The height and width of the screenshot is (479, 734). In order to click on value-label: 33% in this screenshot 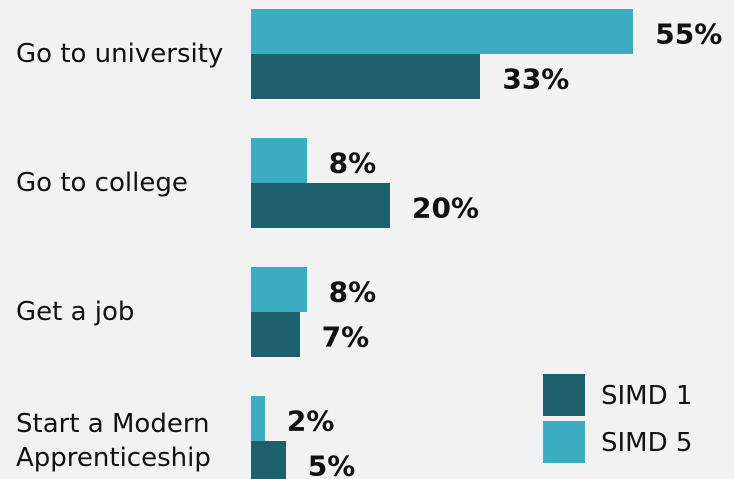, I will do `click(536, 78)`.